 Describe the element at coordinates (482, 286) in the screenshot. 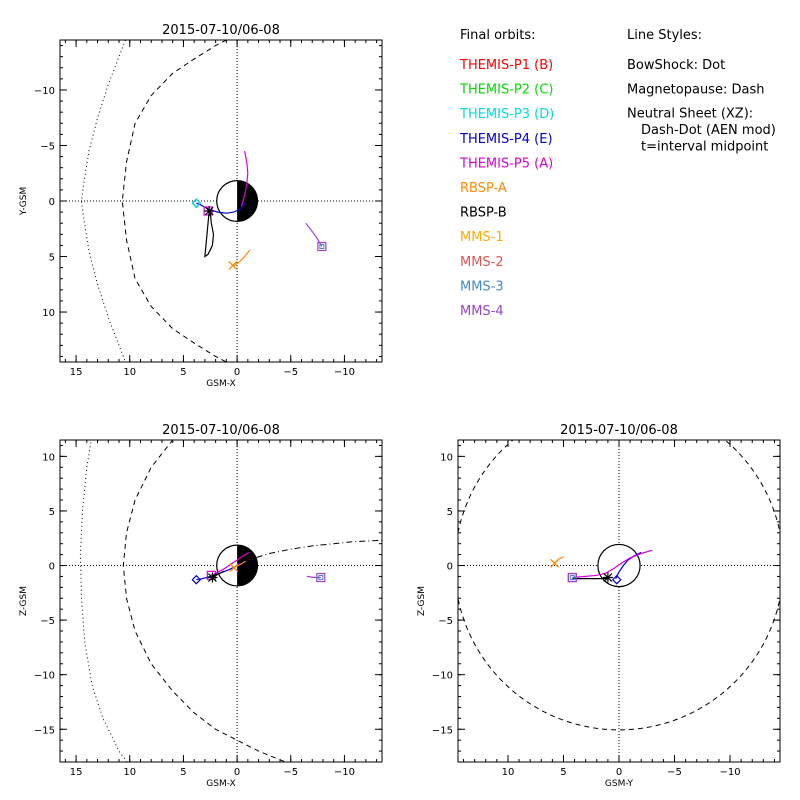

I see `legend-entry-mms-3: MMS-3` at that location.